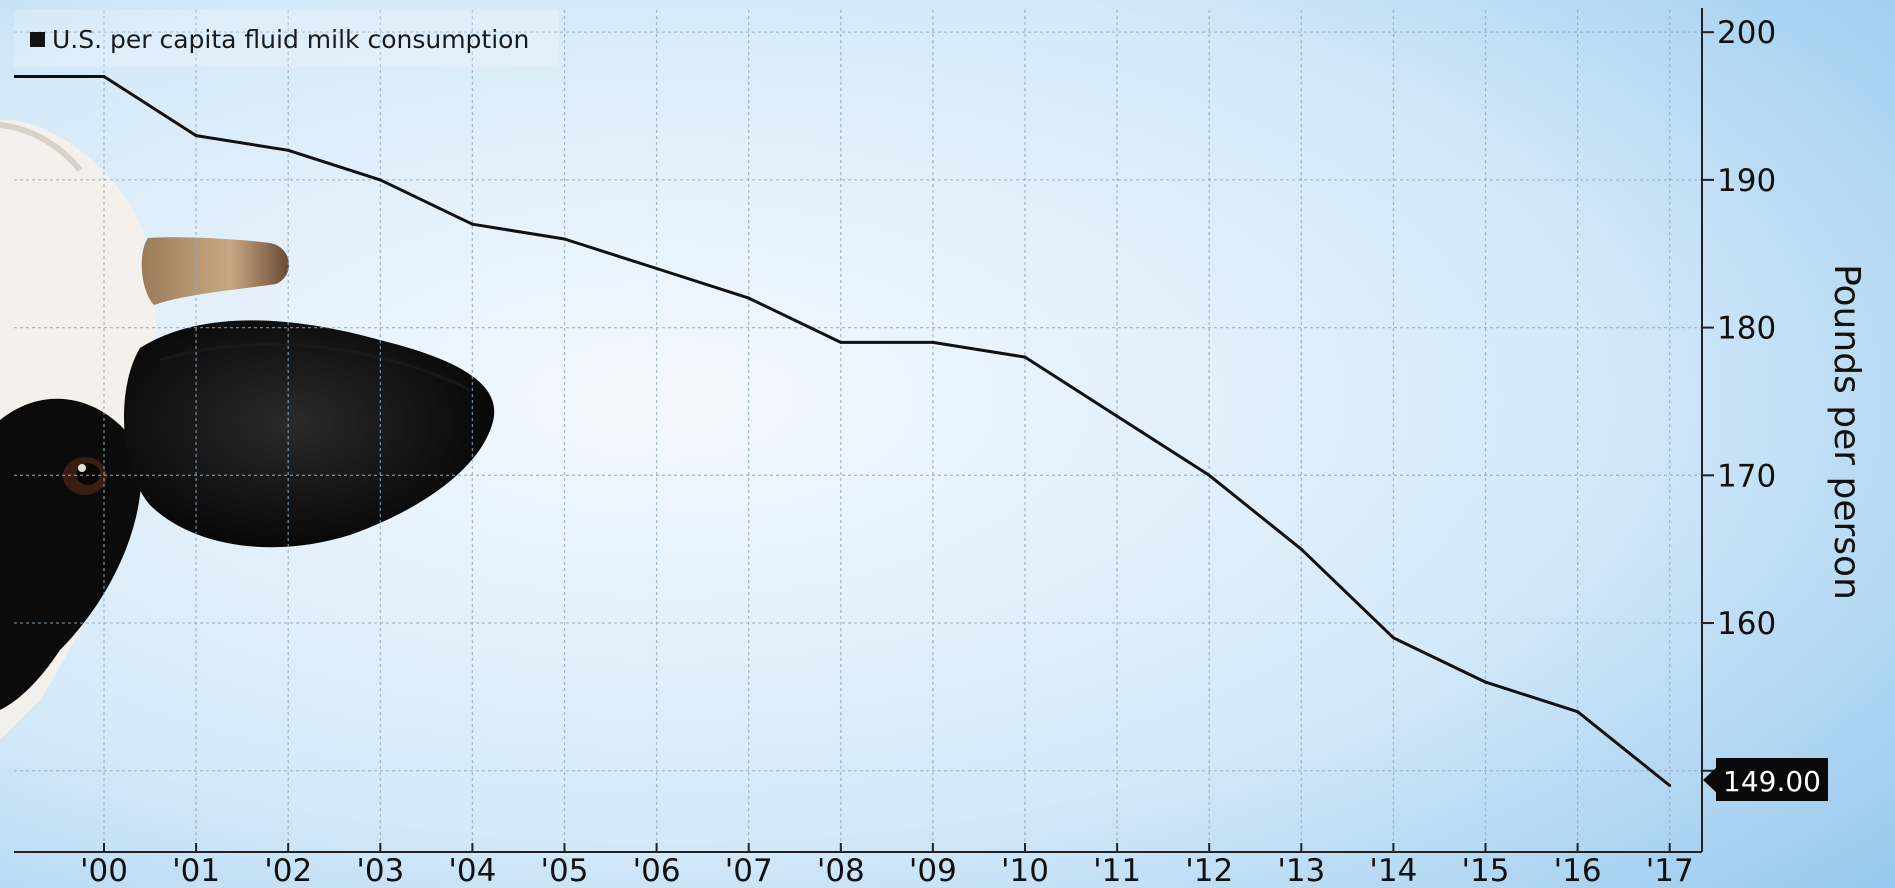 The height and width of the screenshot is (888, 1895). I want to click on legend: U.S. per capita fluid milk consumption, so click(286, 38).